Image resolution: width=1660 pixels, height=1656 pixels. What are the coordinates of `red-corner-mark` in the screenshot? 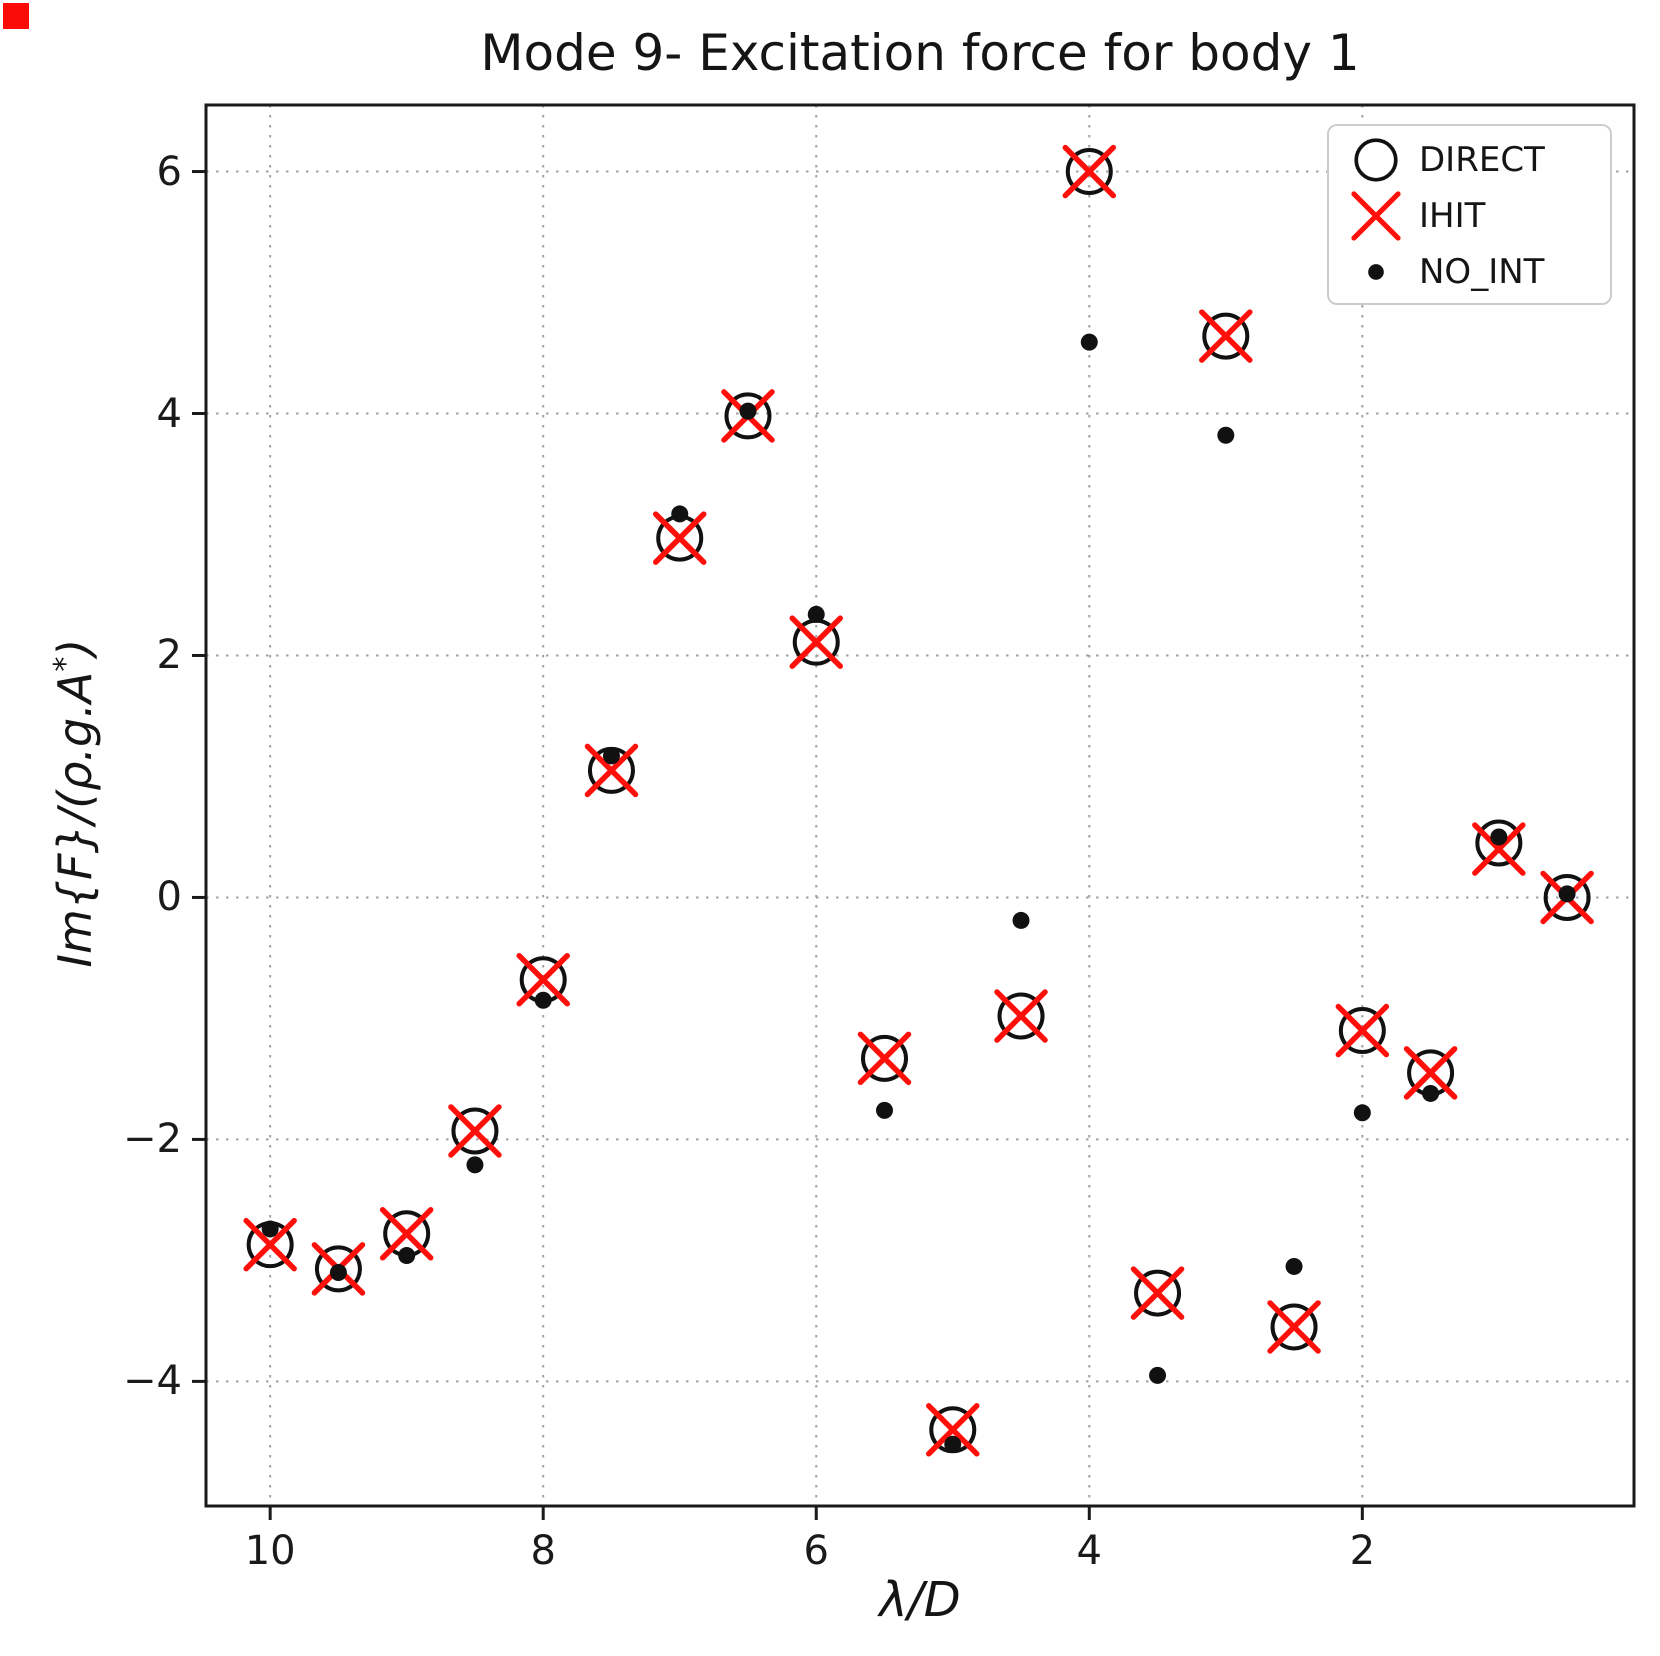 It's located at (16, 16).